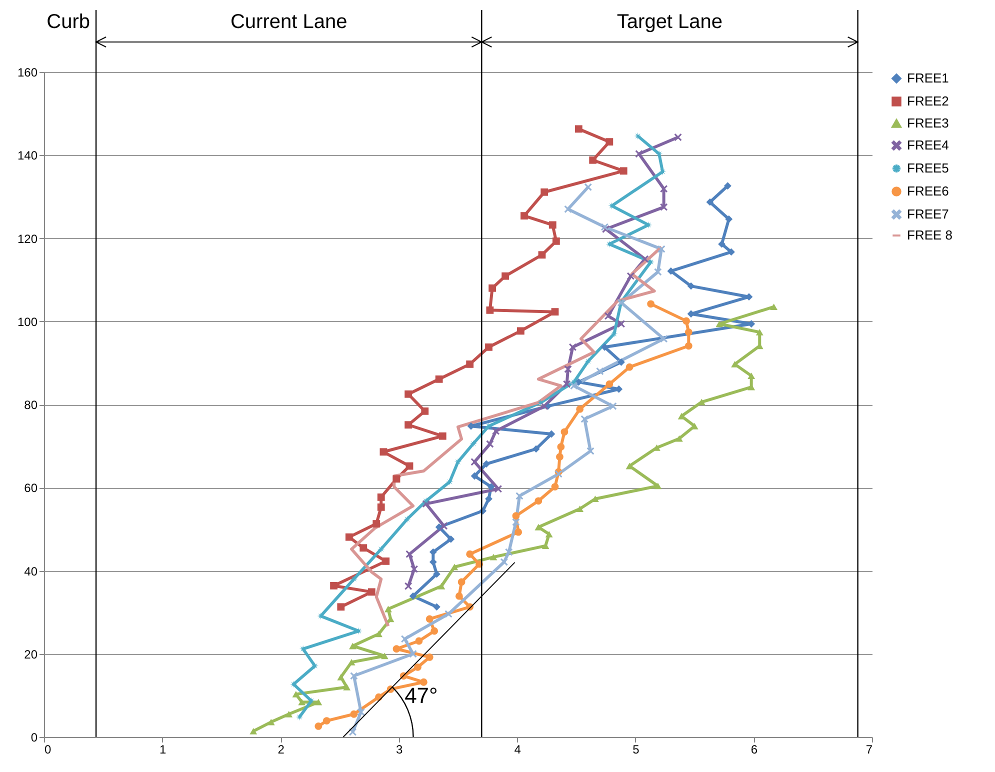 The height and width of the screenshot is (772, 995). What do you see at coordinates (27, 73) in the screenshot?
I see `y-tick-label: 160` at bounding box center [27, 73].